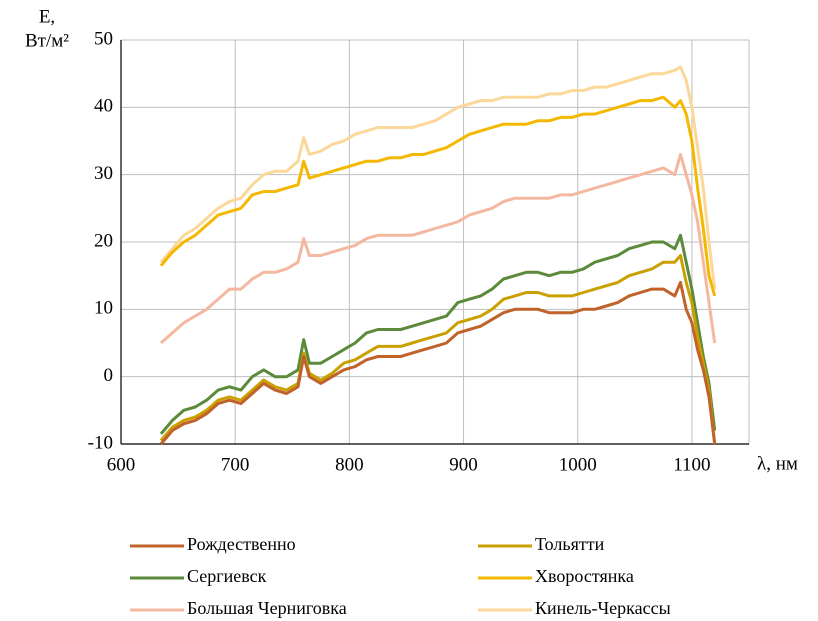  What do you see at coordinates (777, 463) in the screenshot?
I see `x-axis-label: λ, нм` at bounding box center [777, 463].